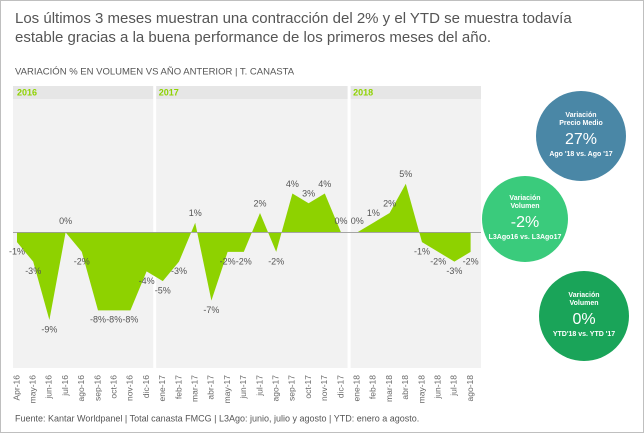 Image resolution: width=644 pixels, height=433 pixels. I want to click on x-tick-label: Apr-16, so click(16, 388).